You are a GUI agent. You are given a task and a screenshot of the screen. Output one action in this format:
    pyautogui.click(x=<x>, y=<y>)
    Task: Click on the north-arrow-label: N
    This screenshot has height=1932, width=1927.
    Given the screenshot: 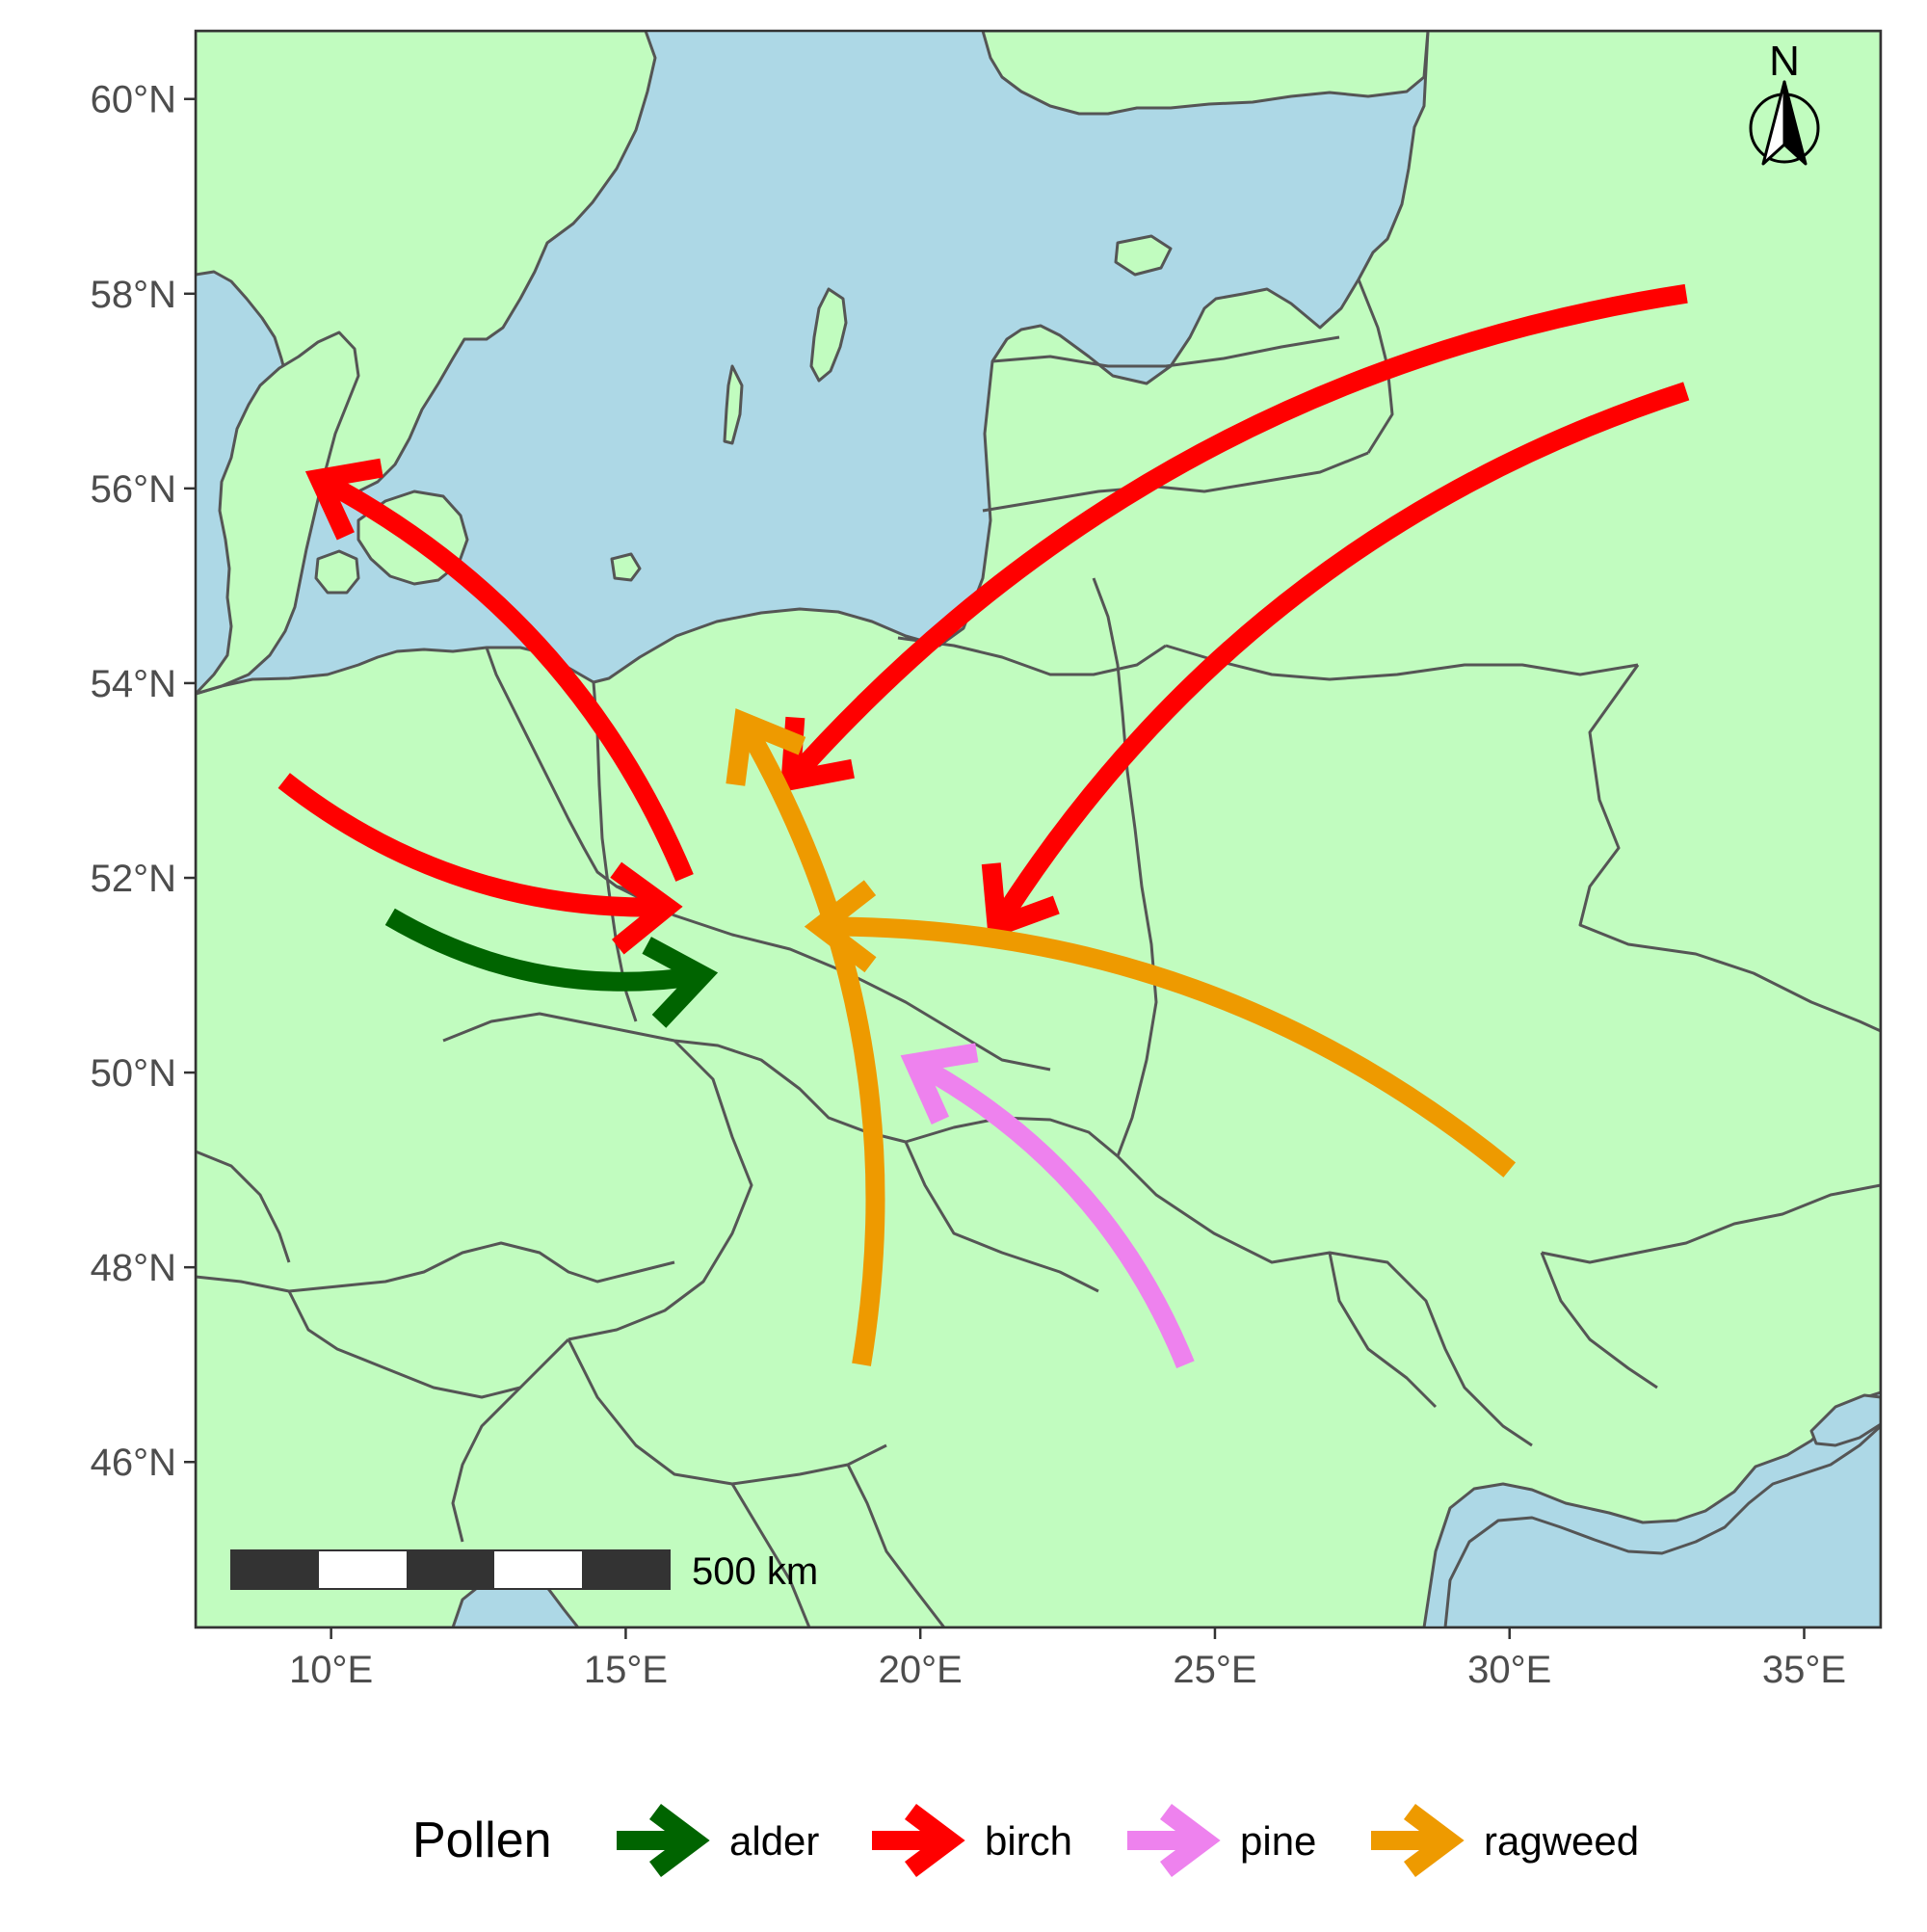 What is the action you would take?
    pyautogui.click(x=1784, y=61)
    